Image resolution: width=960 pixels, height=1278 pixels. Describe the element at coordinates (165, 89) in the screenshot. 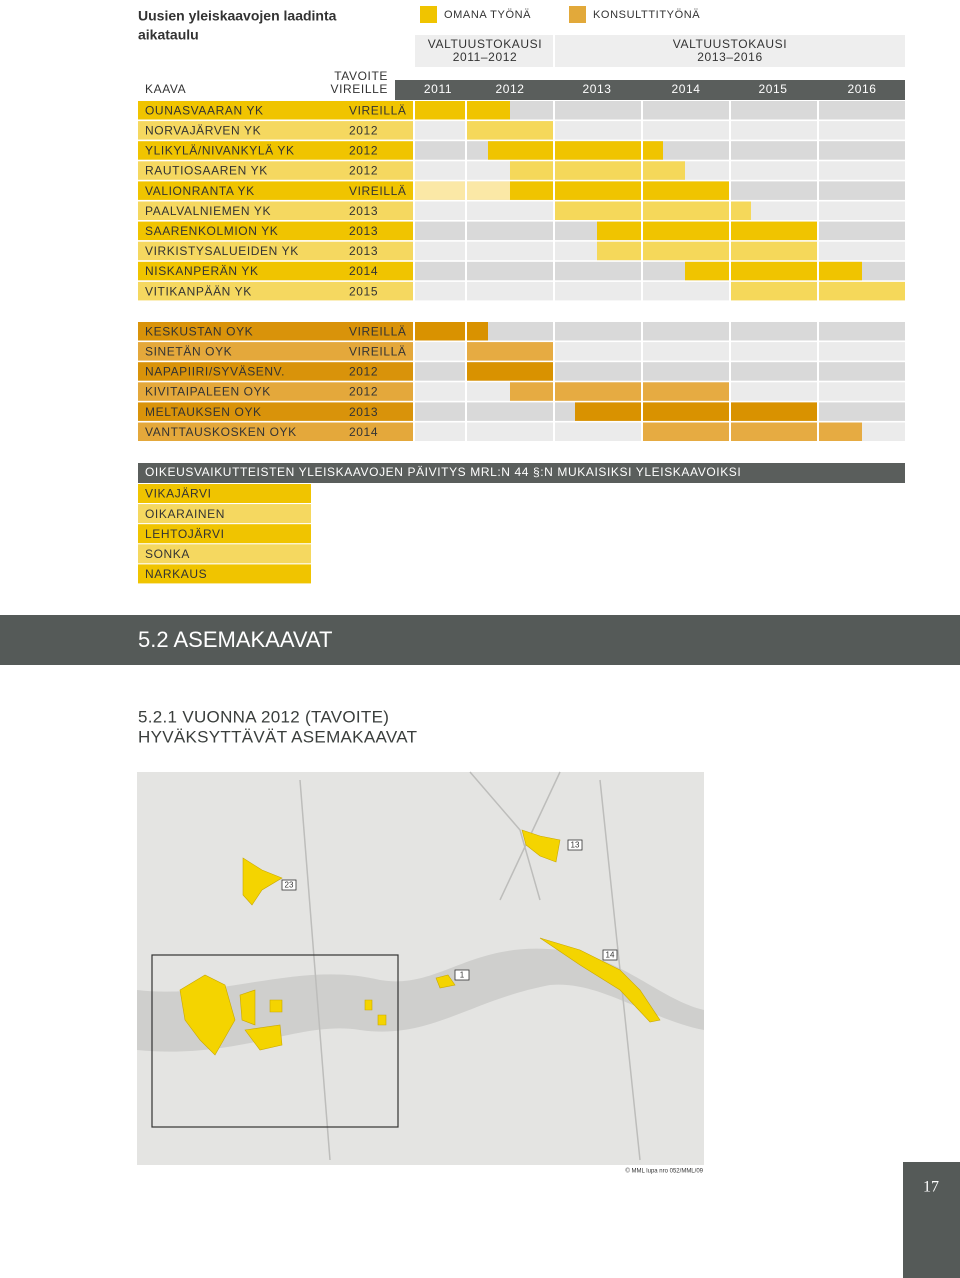

I see `header: KAAVA` at that location.